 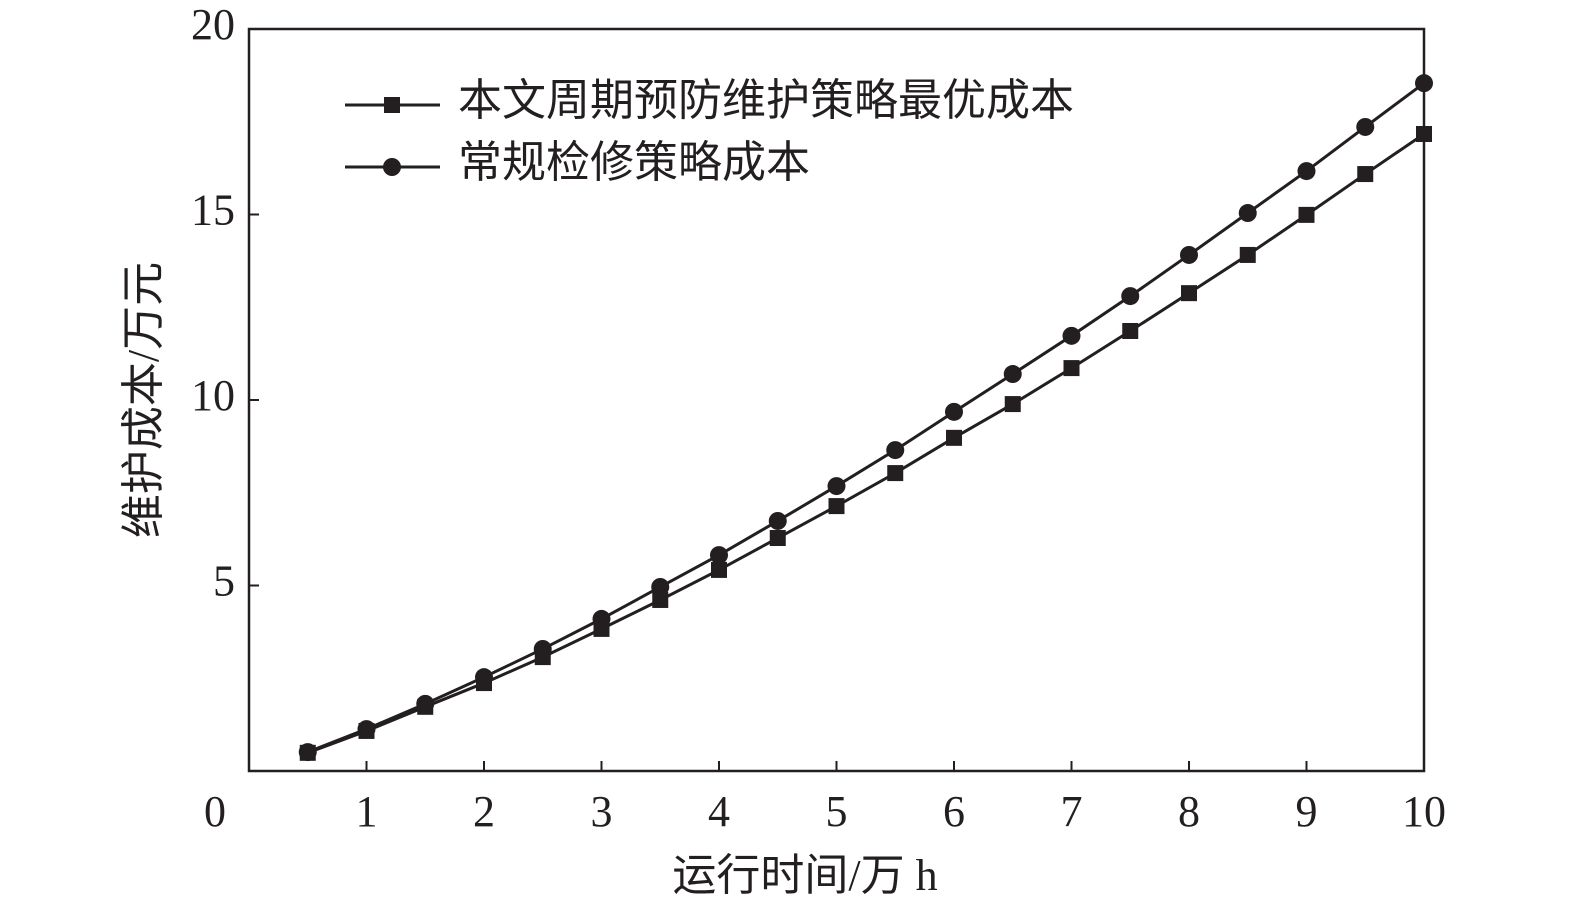 What do you see at coordinates (1072, 811) in the screenshot?
I see `x-tick-label: 7` at bounding box center [1072, 811].